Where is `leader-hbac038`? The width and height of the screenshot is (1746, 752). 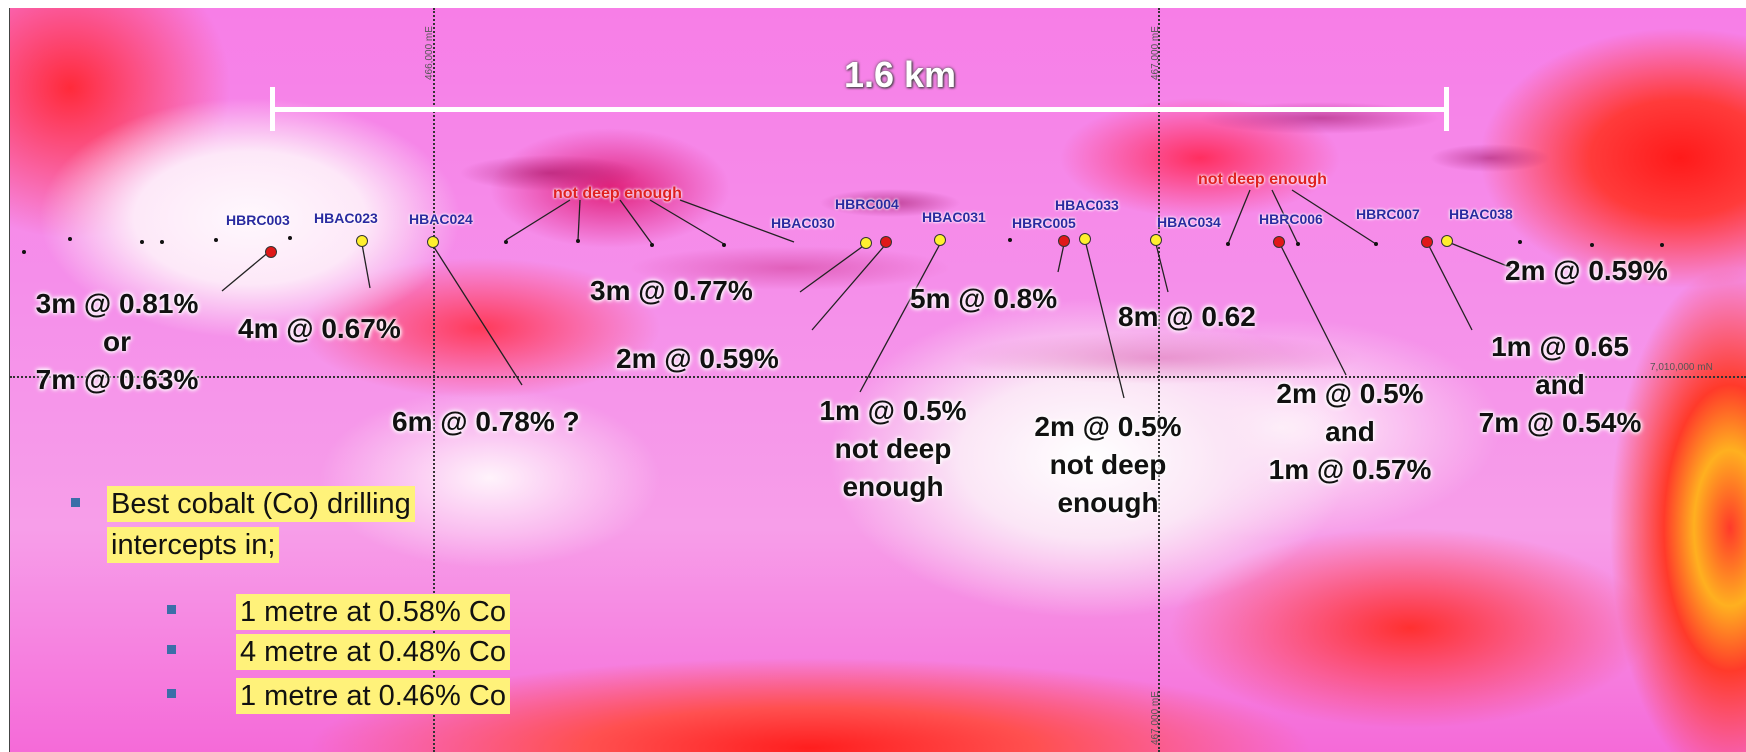
leader-hbac038 is located at coordinates (1480, 255).